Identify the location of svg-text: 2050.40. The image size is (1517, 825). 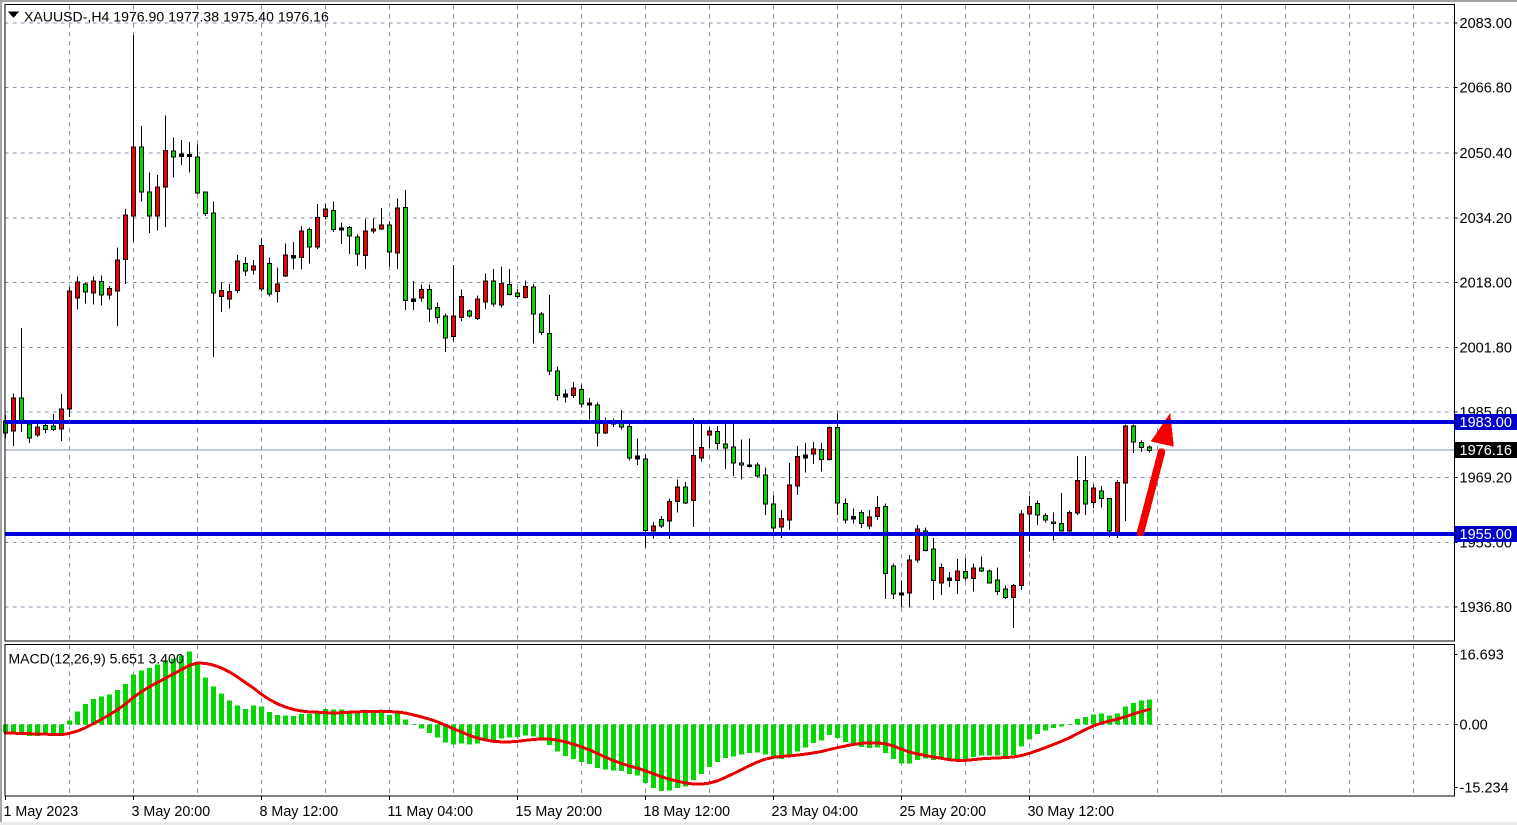
(1486, 154).